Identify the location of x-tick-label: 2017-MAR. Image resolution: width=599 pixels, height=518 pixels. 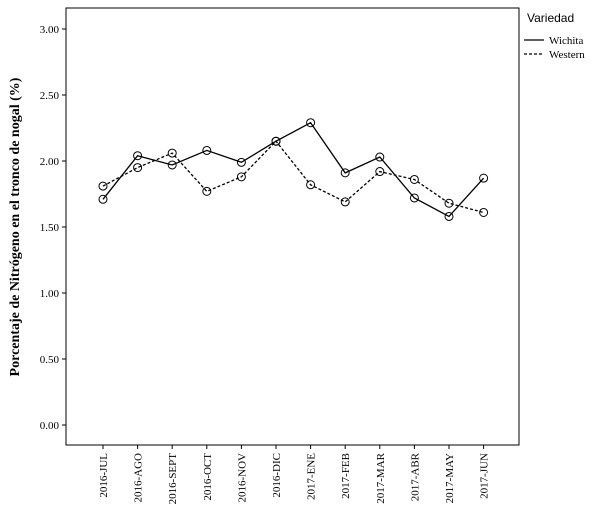
(381, 477).